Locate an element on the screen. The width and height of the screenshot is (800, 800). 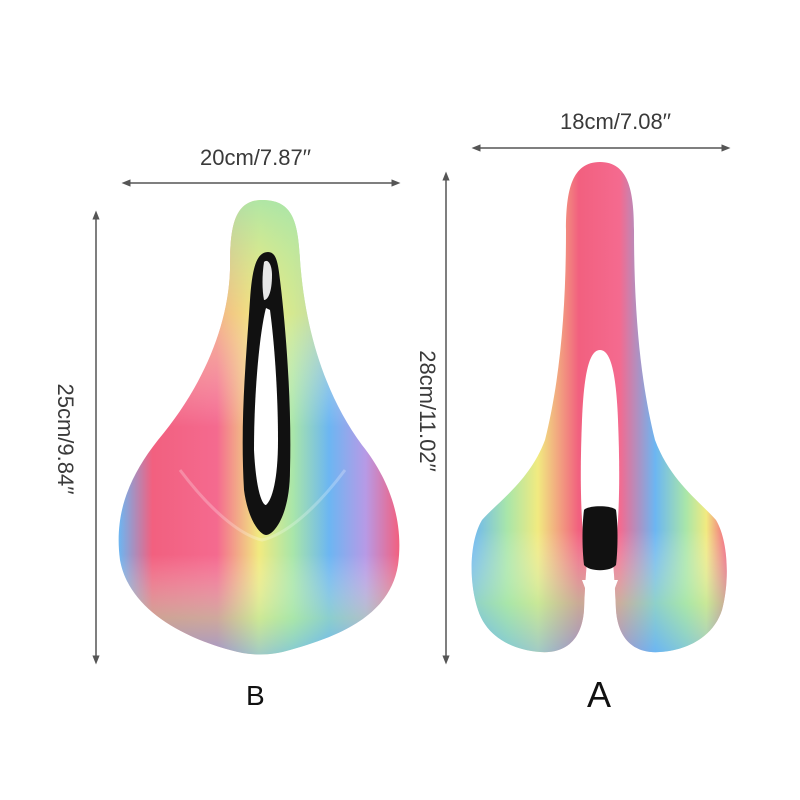
saddle-a-length-label: 28cm/11.02′′ is located at coordinates (427, 411).